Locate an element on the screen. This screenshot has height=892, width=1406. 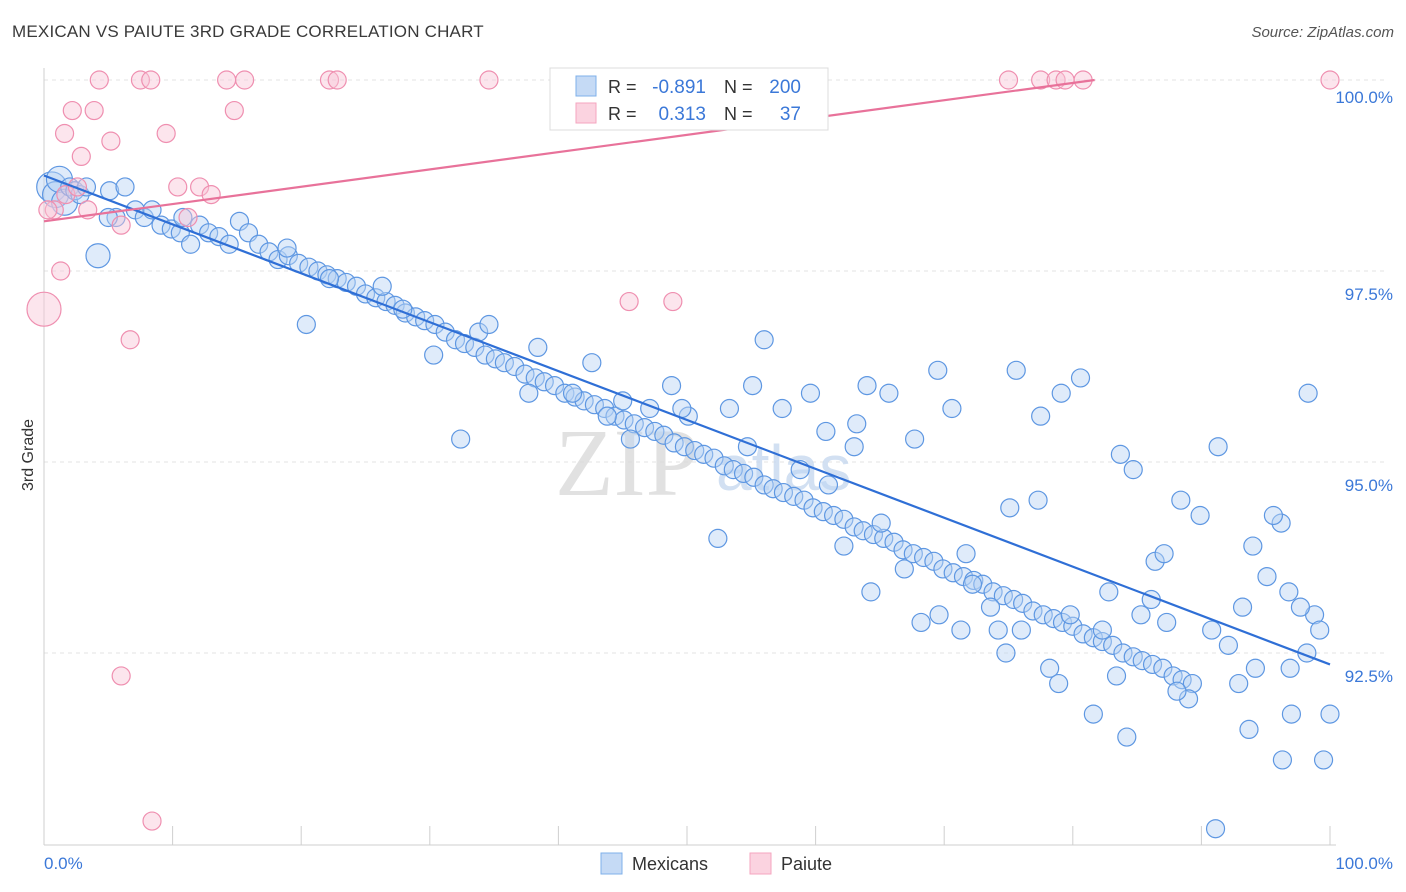
legend-r-label-1: R = is located at coordinates (622, 87).